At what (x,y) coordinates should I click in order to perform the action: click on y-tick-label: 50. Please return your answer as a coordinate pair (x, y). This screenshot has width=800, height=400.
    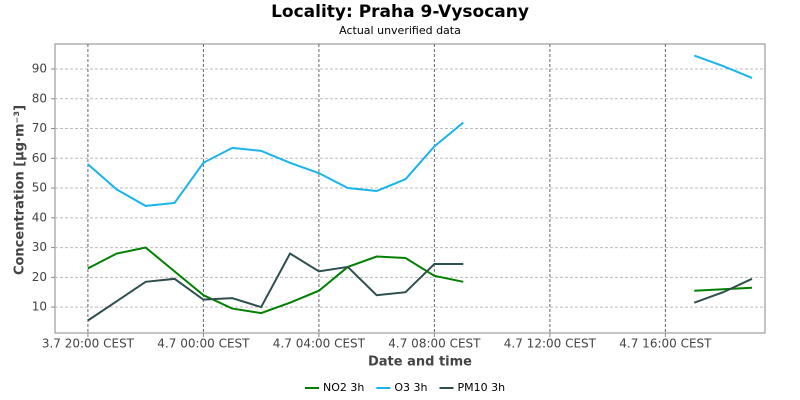
    Looking at the image, I should click on (39, 188).